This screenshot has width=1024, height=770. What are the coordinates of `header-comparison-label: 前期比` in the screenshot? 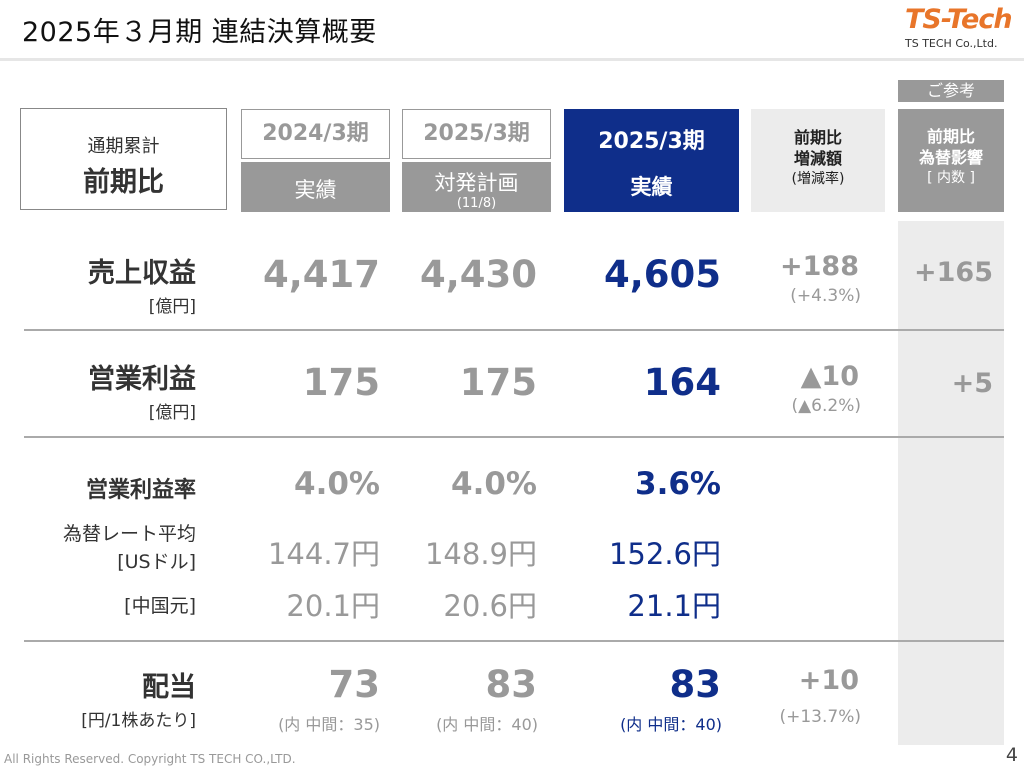 It's located at (123, 182).